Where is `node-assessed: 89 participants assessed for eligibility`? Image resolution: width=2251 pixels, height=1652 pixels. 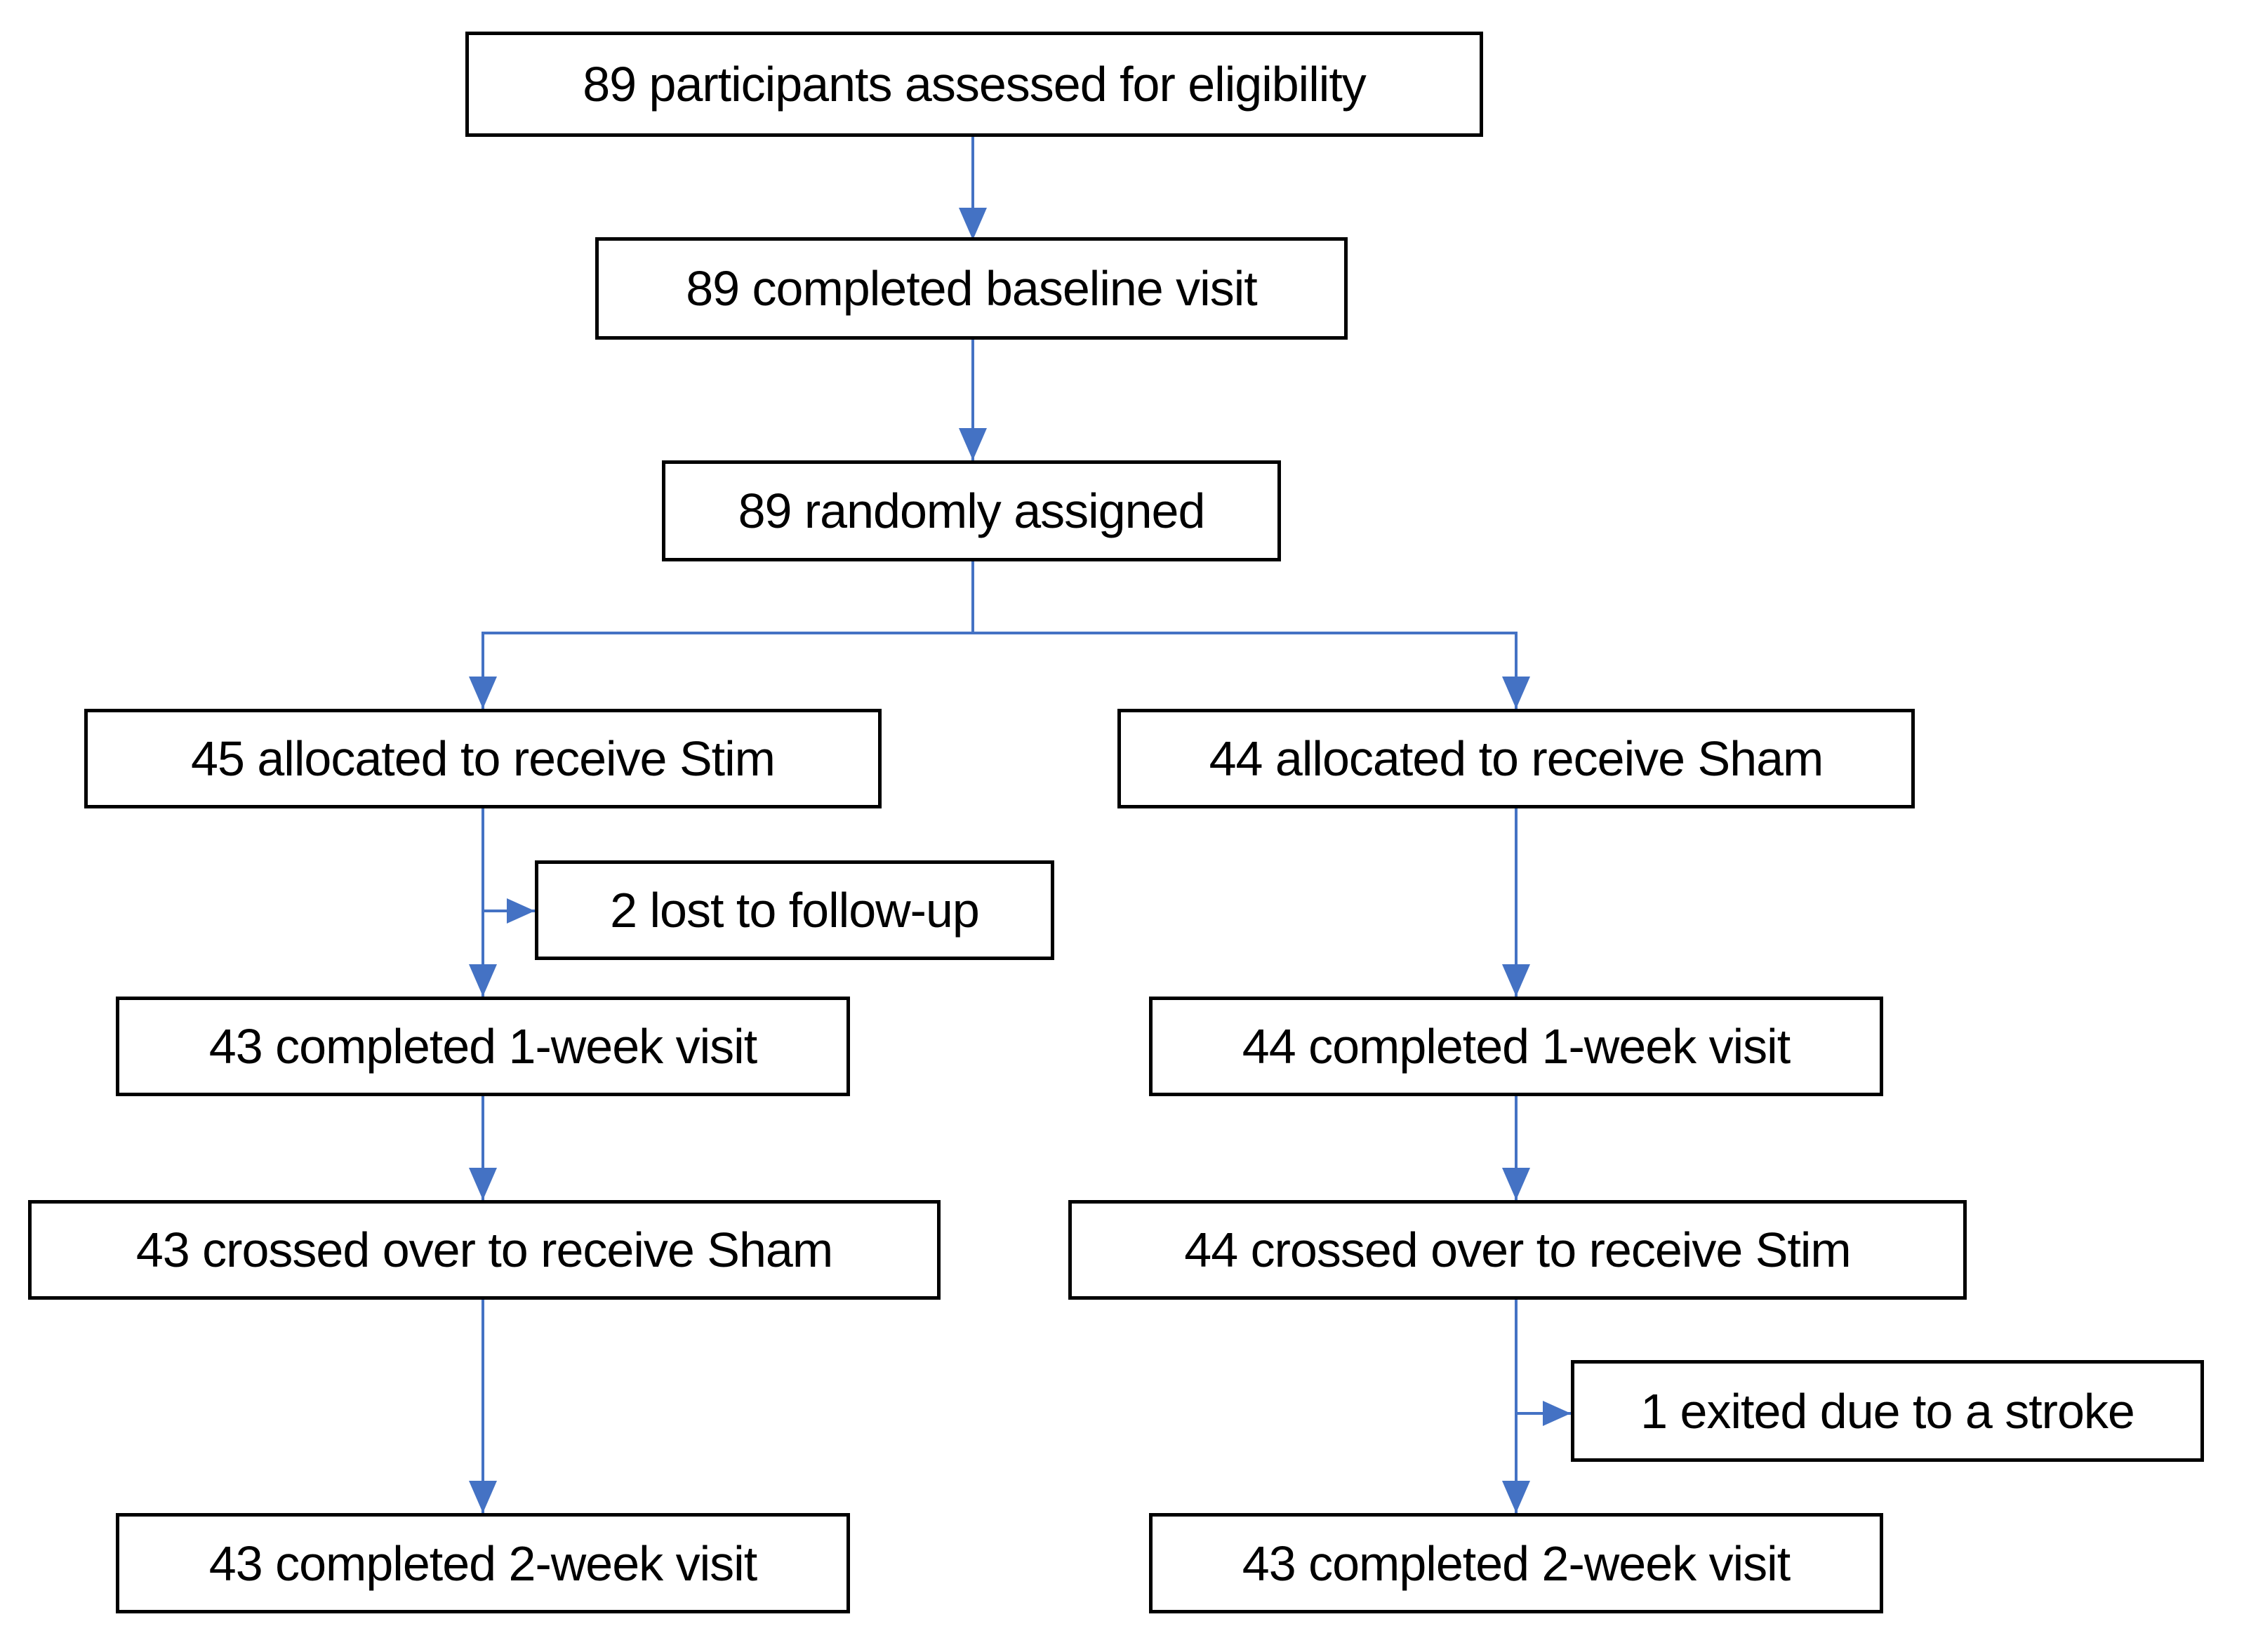
node-assessed: 89 participants assessed for eligibility is located at coordinates (974, 84).